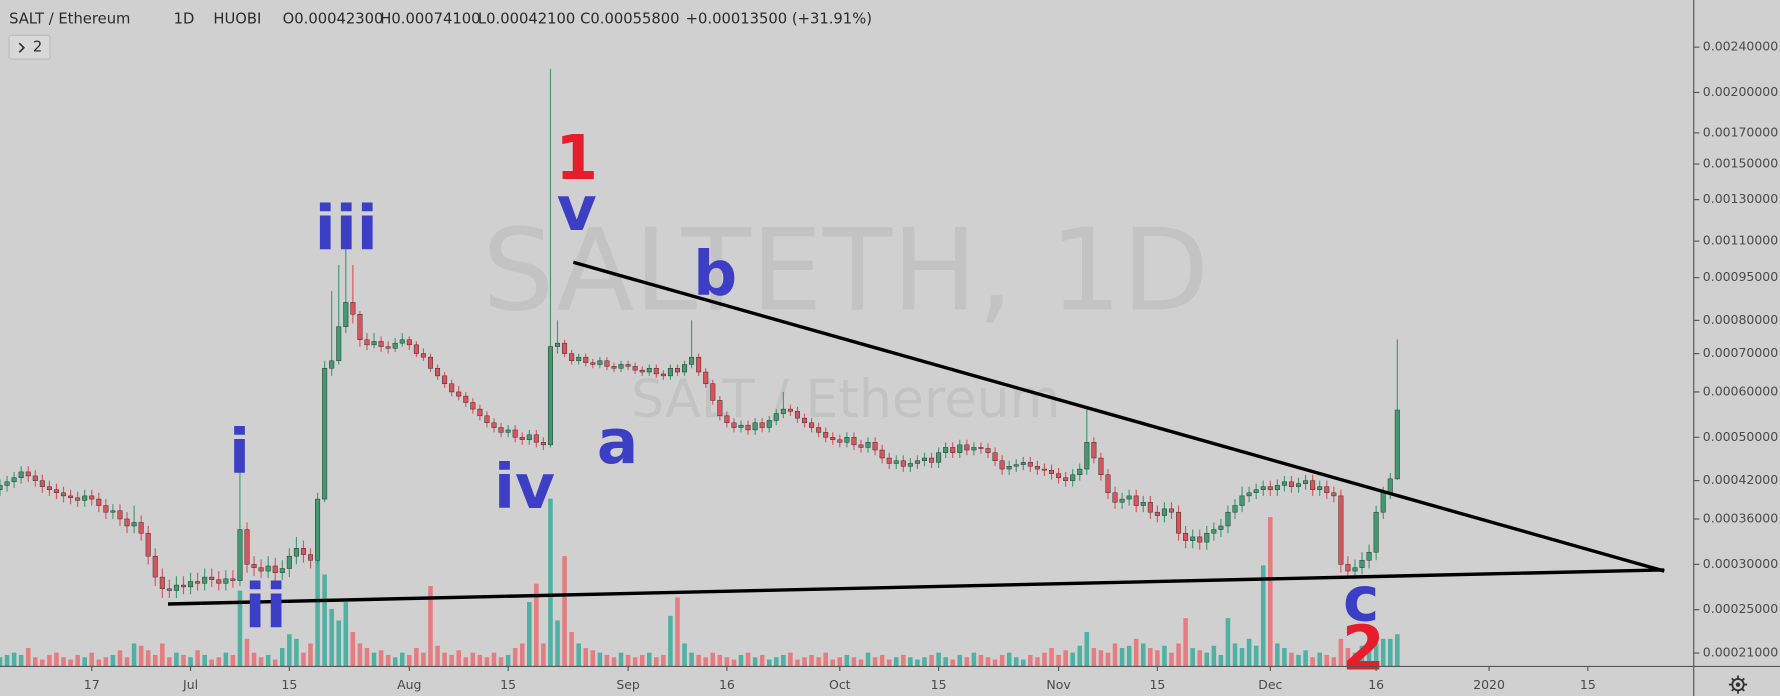 The height and width of the screenshot is (696, 1780). Describe the element at coordinates (1740, 198) in the screenshot. I see `y-tick-label: 0.00130000` at that location.